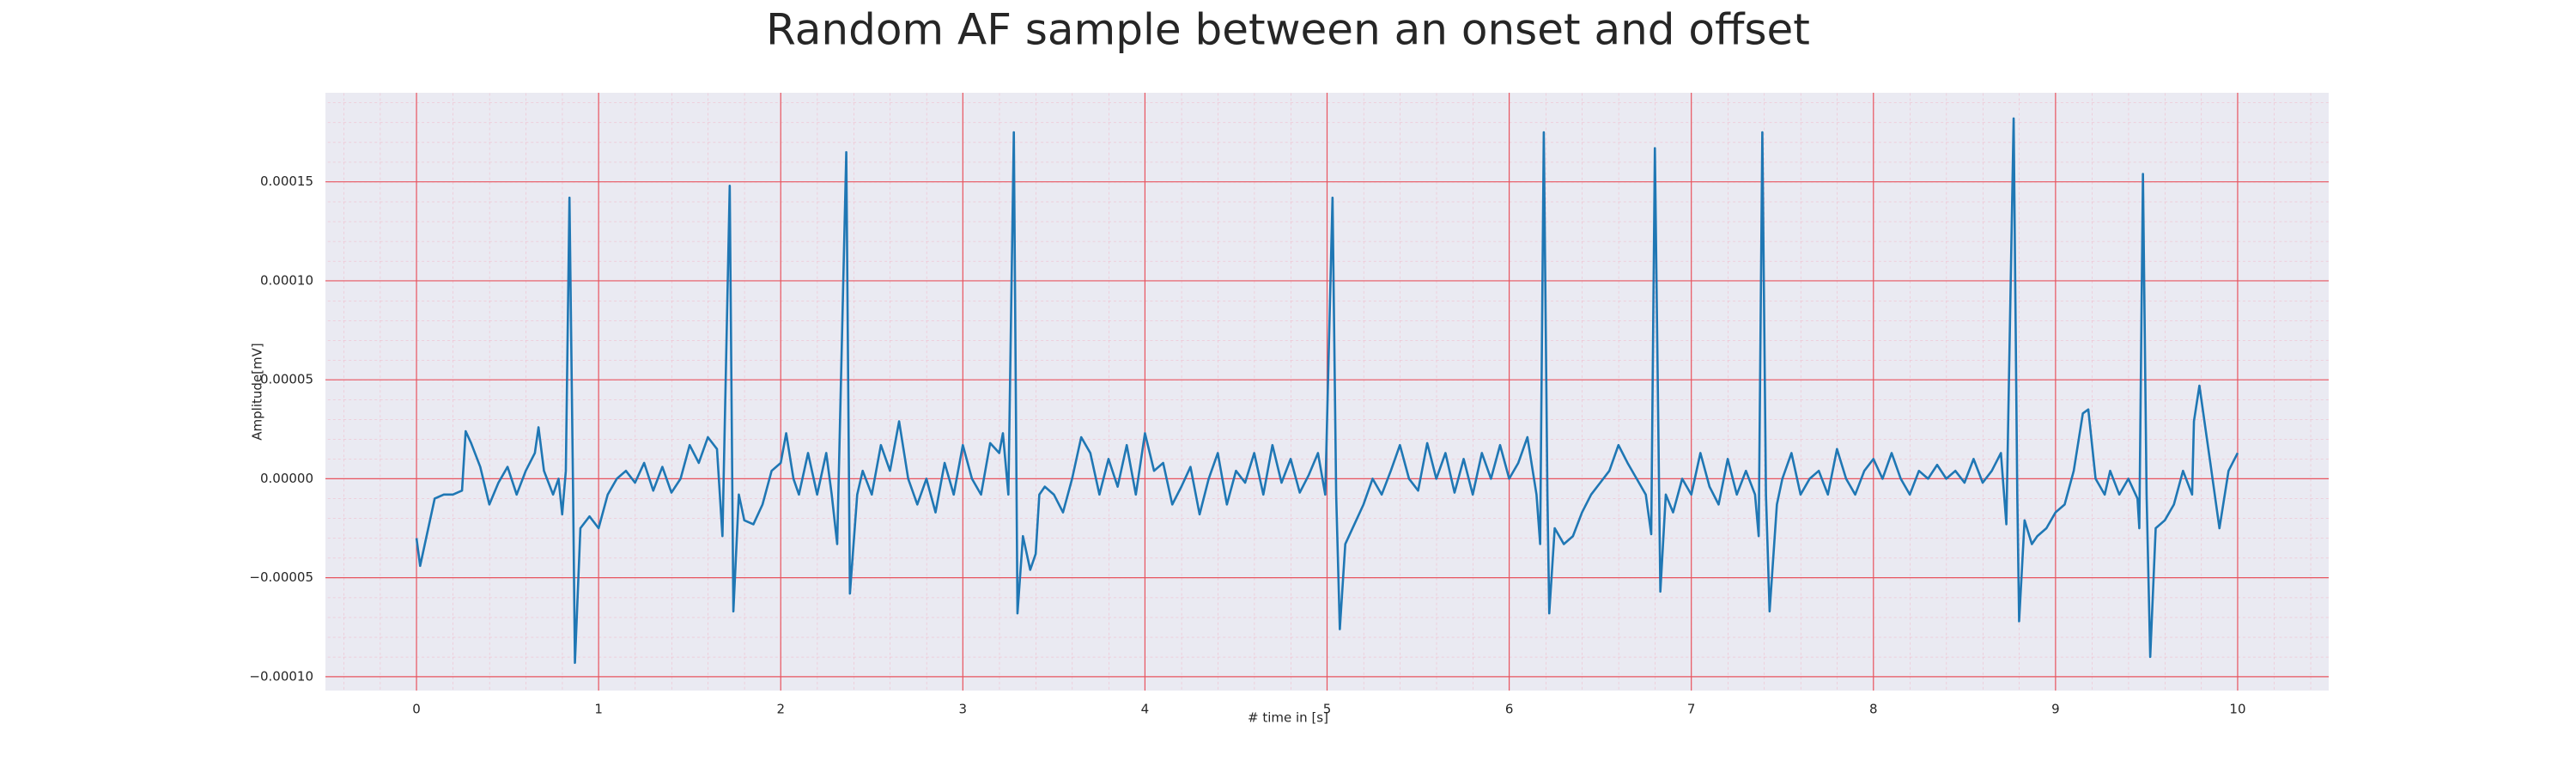 The width and height of the screenshot is (2576, 773). I want to click on y-tick-label: 0.00015, so click(286, 181).